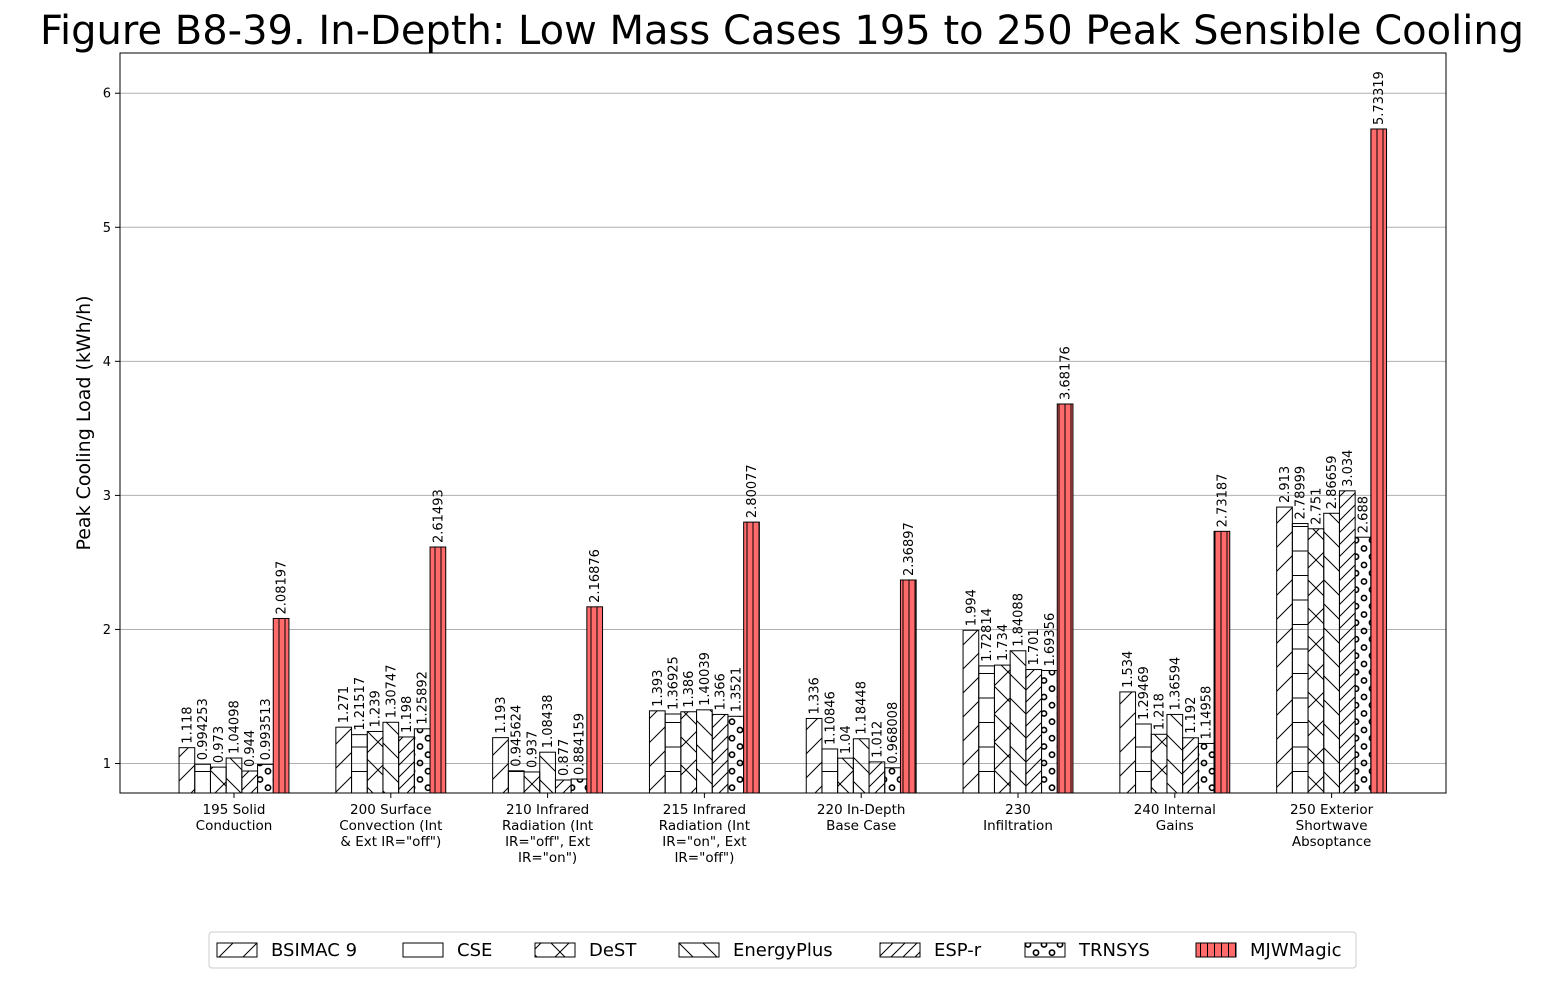 This screenshot has width=1564, height=982. What do you see at coordinates (532, 749) in the screenshot?
I see `value-label: 0.937` at bounding box center [532, 749].